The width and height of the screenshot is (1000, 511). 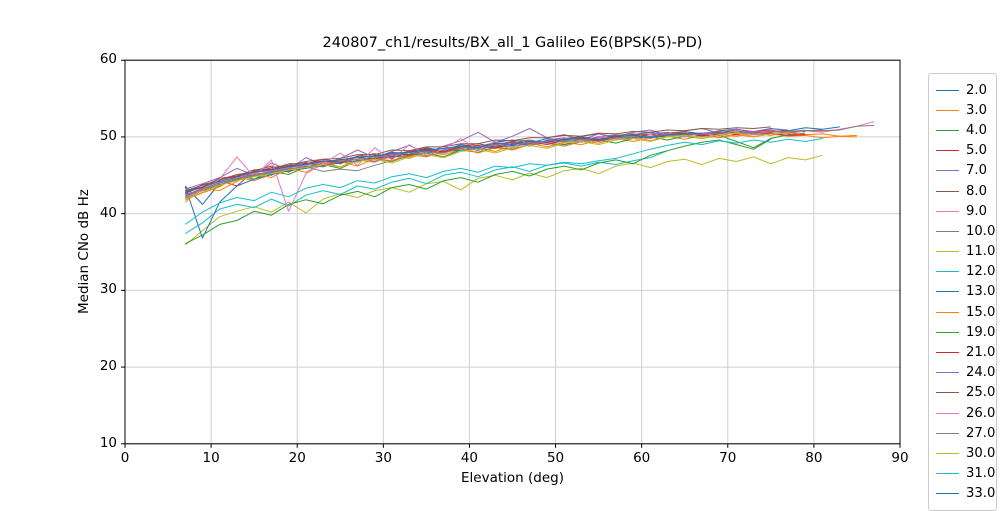 What do you see at coordinates (981, 413) in the screenshot?
I see `legend-label: 26.0` at bounding box center [981, 413].